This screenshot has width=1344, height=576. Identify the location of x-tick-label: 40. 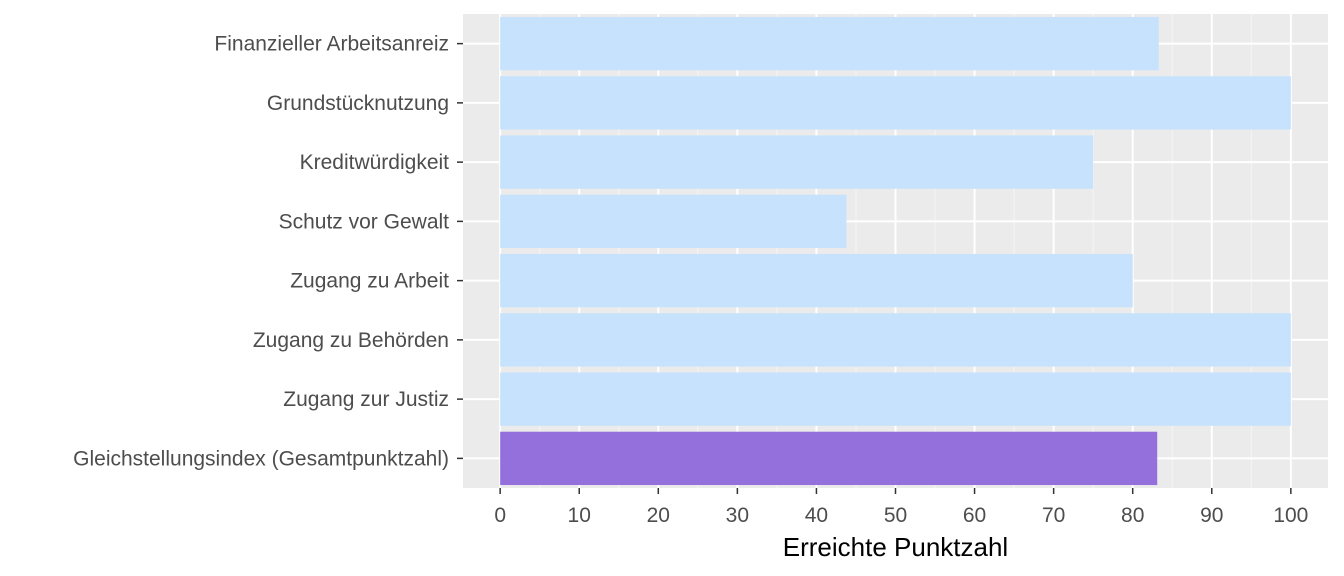
(816, 515).